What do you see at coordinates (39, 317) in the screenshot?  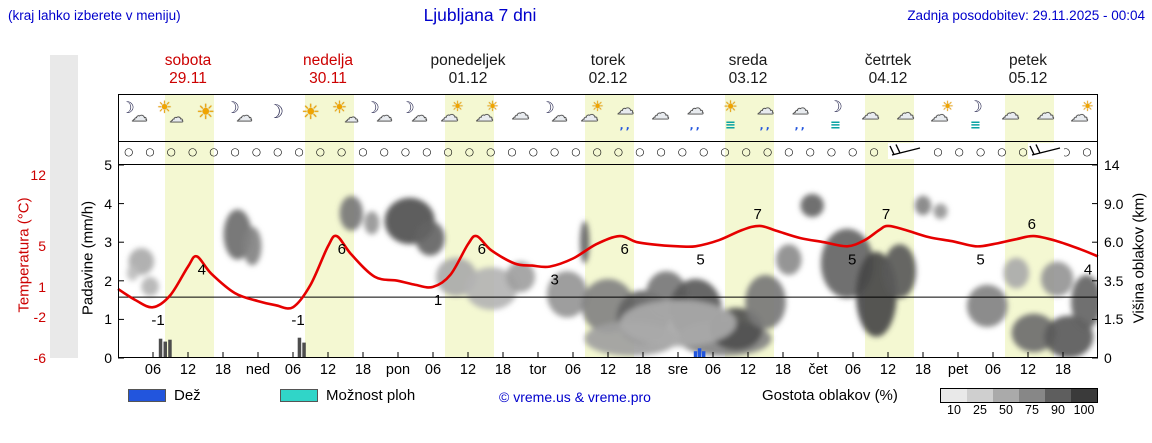 I see `temperature-tick: -2` at bounding box center [39, 317].